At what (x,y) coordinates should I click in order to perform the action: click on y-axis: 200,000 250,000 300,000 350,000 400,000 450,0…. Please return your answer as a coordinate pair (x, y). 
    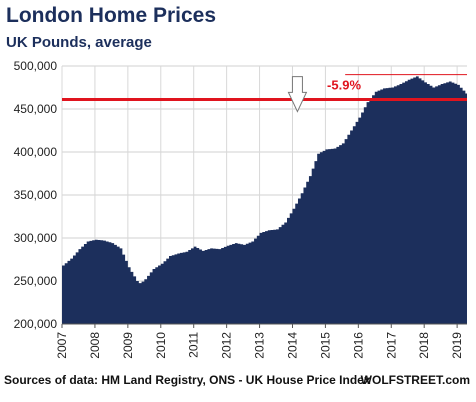
    Looking at the image, I should click on (36, 195).